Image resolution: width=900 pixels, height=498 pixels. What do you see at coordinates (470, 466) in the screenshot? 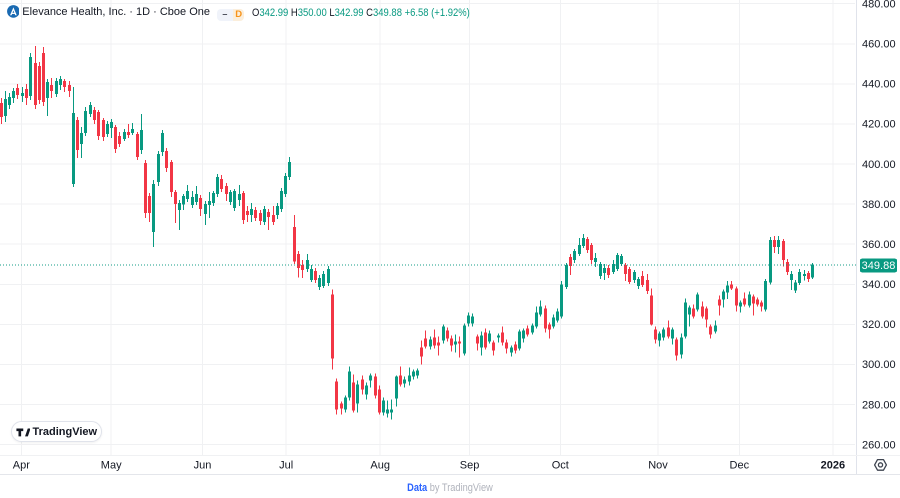
I see `svg-text: Sep` at bounding box center [470, 466].